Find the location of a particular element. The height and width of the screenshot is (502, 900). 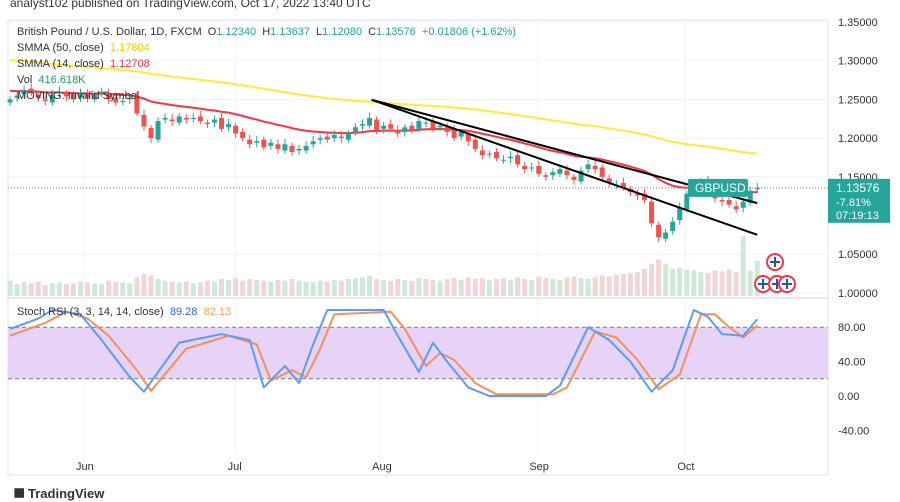

flag-cross-icon is located at coordinates (763, 284).